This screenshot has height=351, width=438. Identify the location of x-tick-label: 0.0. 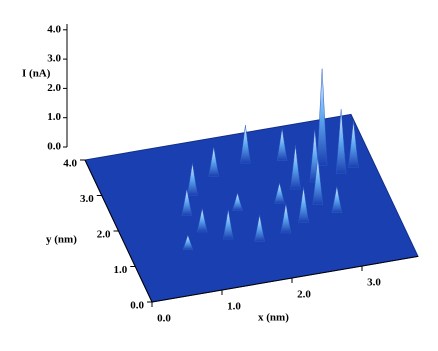
(164, 319).